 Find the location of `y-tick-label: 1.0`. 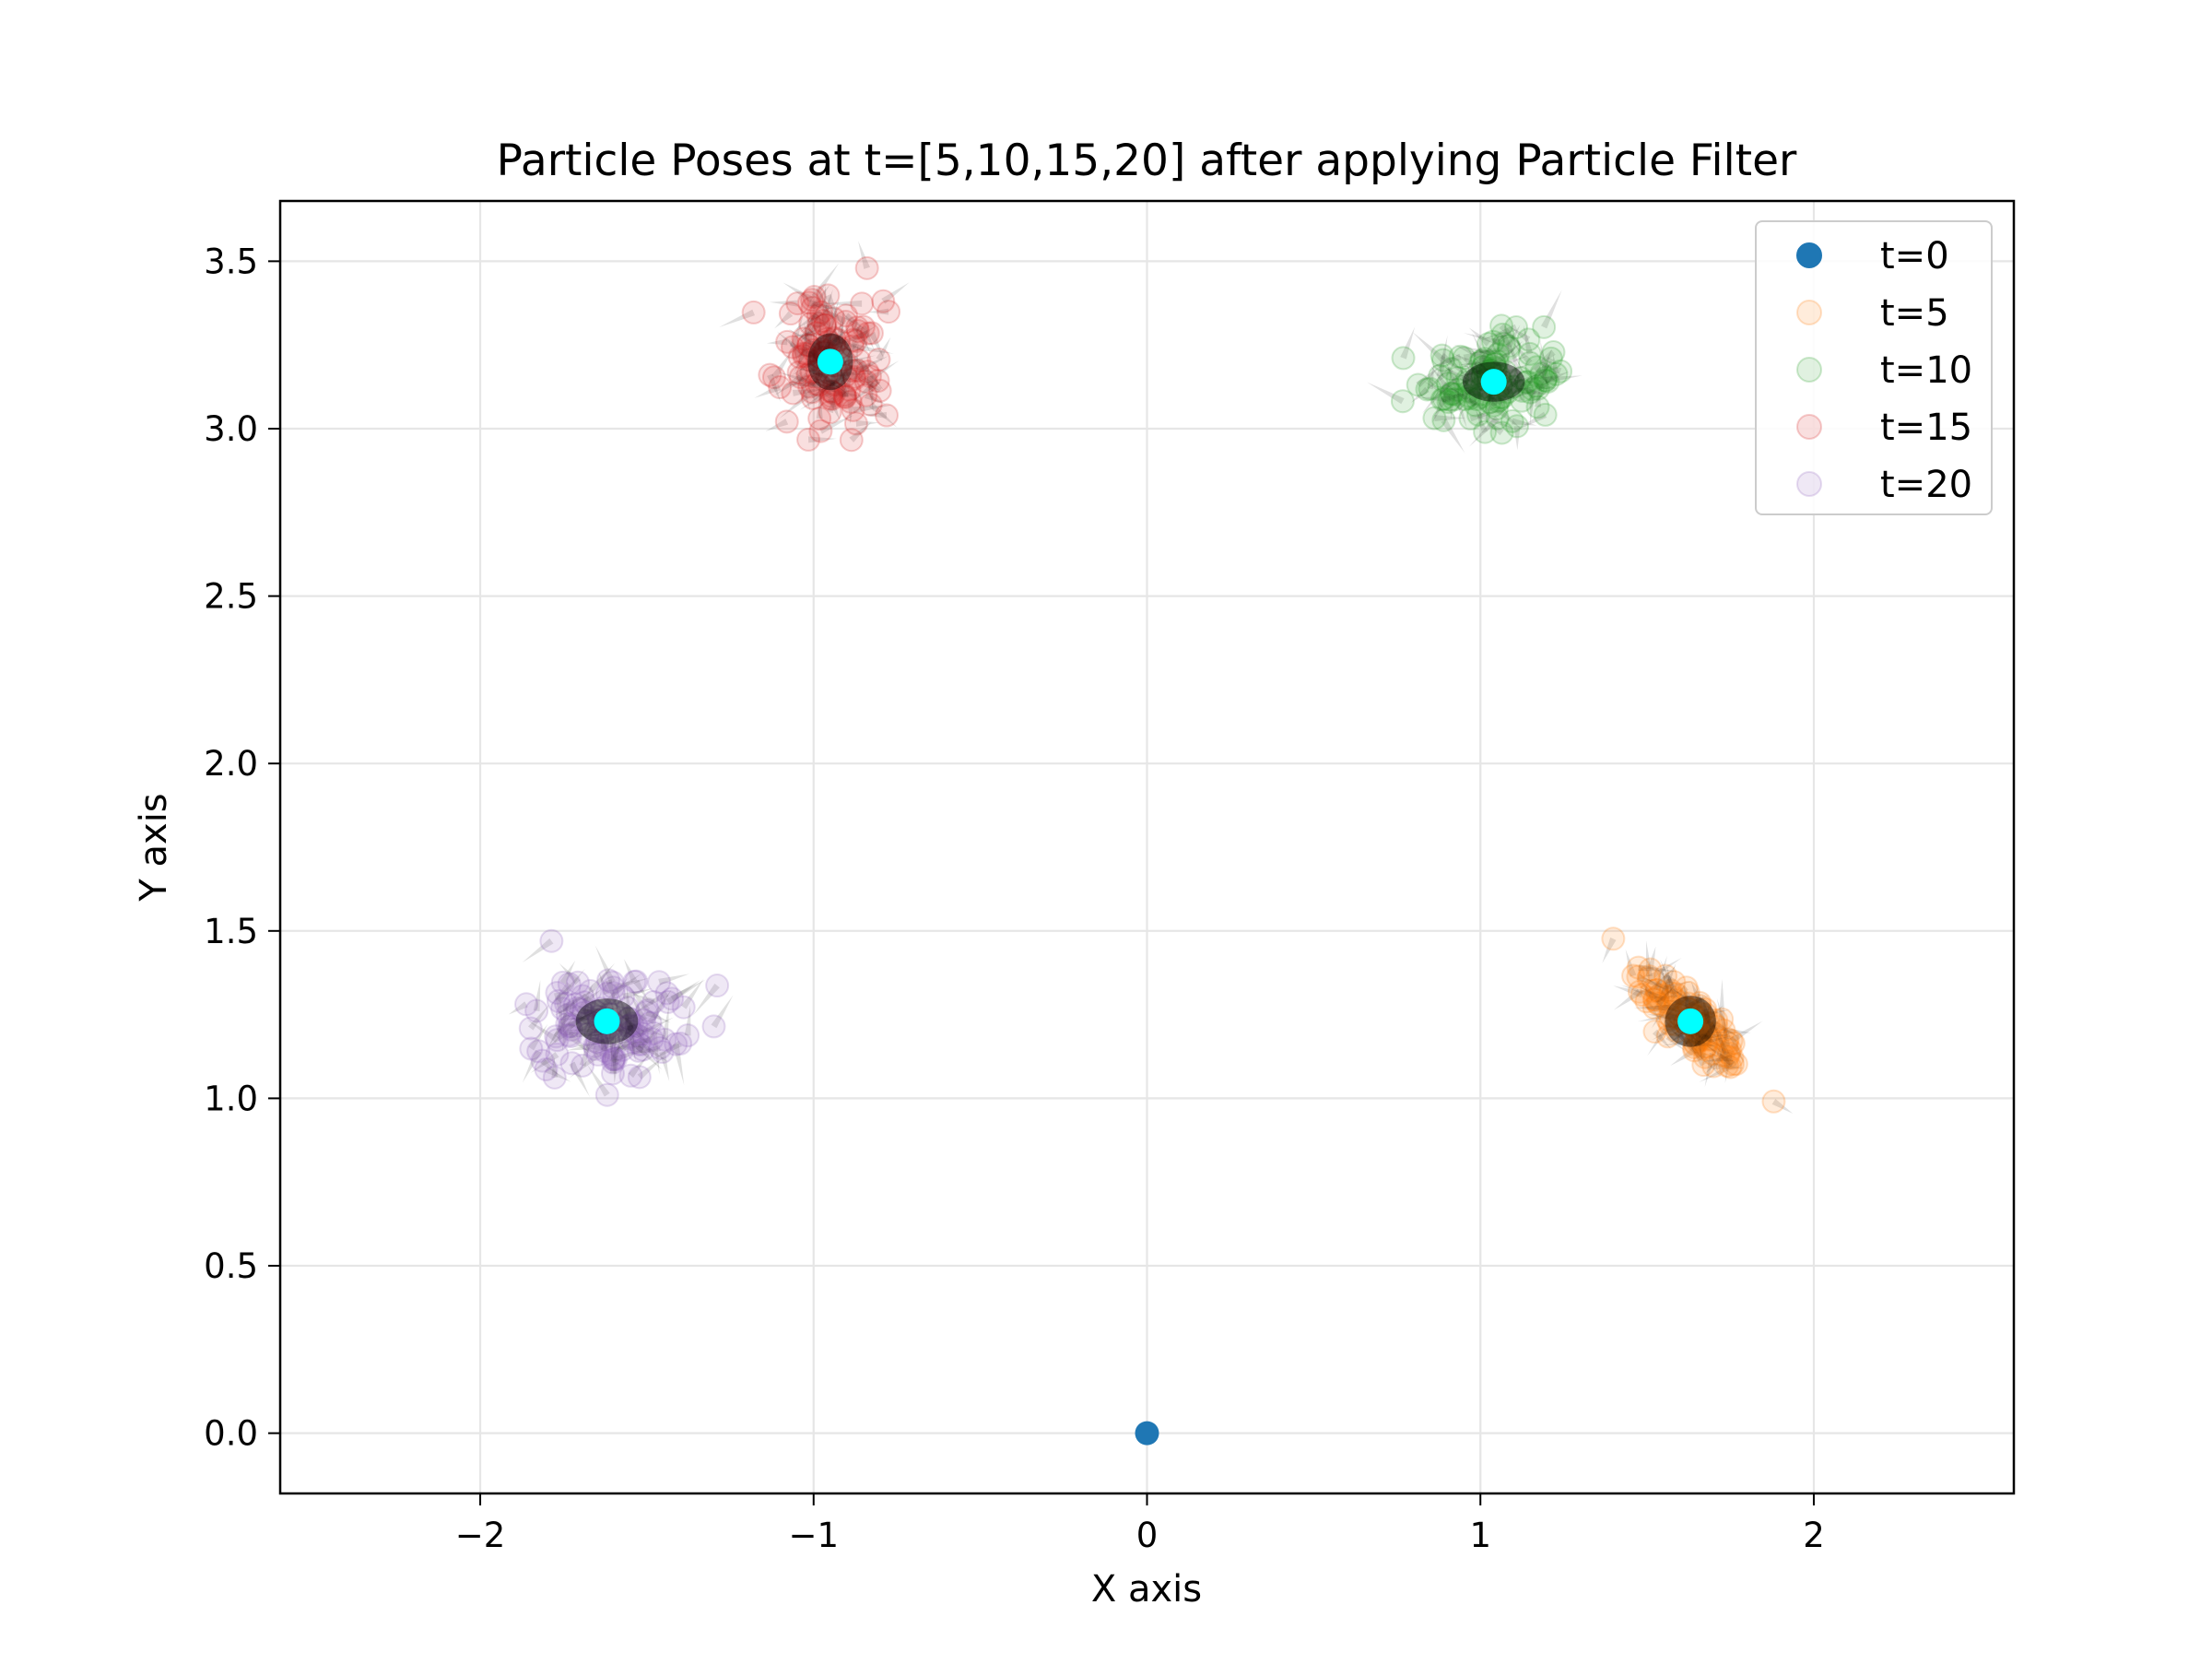

y-tick-label: 1.0 is located at coordinates (231, 1098).